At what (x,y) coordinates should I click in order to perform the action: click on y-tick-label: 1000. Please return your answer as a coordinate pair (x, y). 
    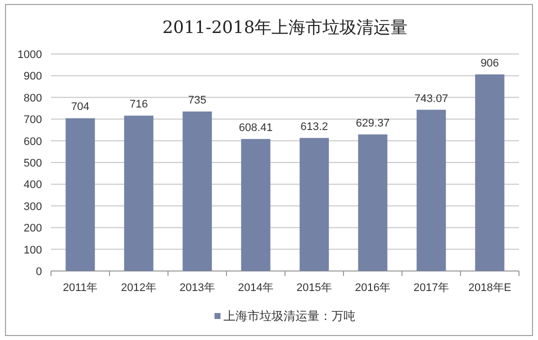
    Looking at the image, I should click on (30, 55).